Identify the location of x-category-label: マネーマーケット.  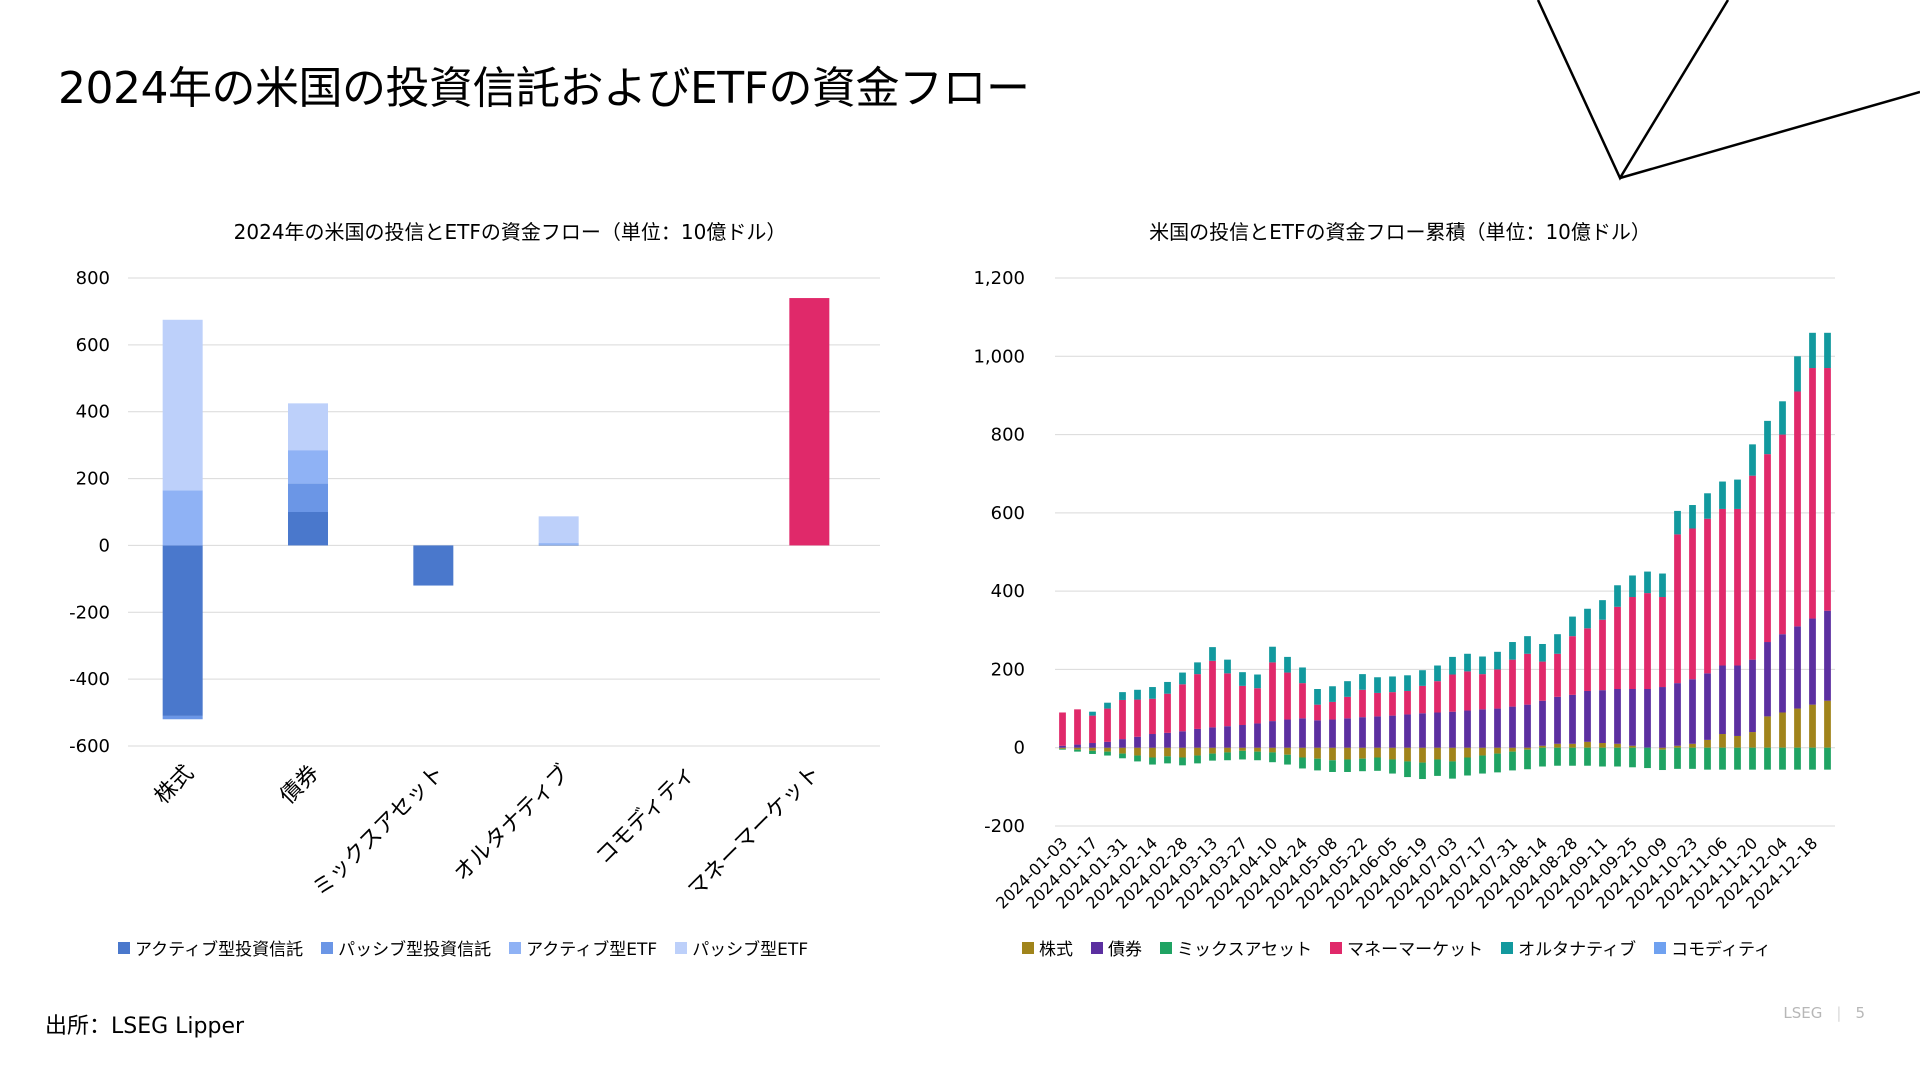
(754, 832).